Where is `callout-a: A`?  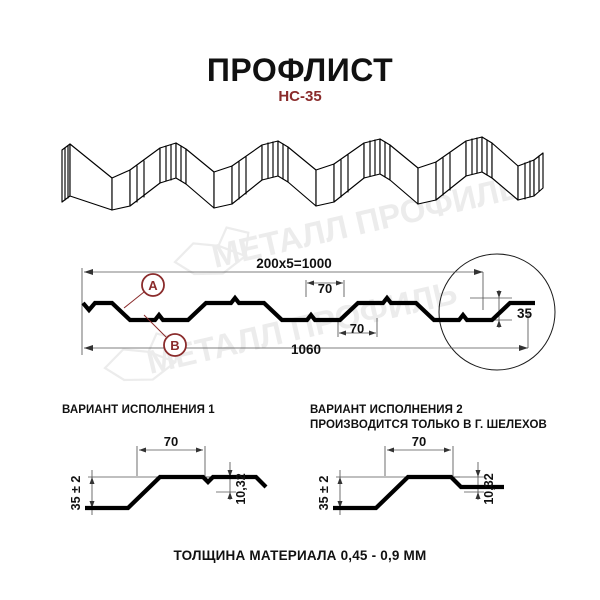
callout-a: A is located at coordinates (144, 291).